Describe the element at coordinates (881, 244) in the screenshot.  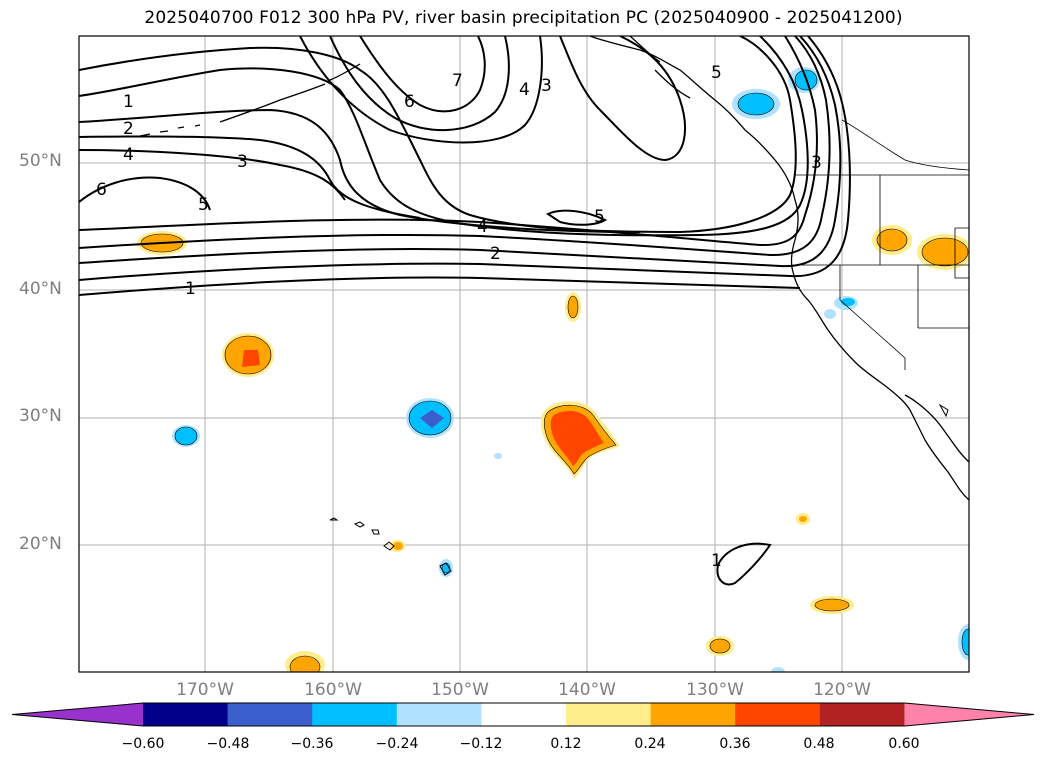
I see `state-borders` at that location.